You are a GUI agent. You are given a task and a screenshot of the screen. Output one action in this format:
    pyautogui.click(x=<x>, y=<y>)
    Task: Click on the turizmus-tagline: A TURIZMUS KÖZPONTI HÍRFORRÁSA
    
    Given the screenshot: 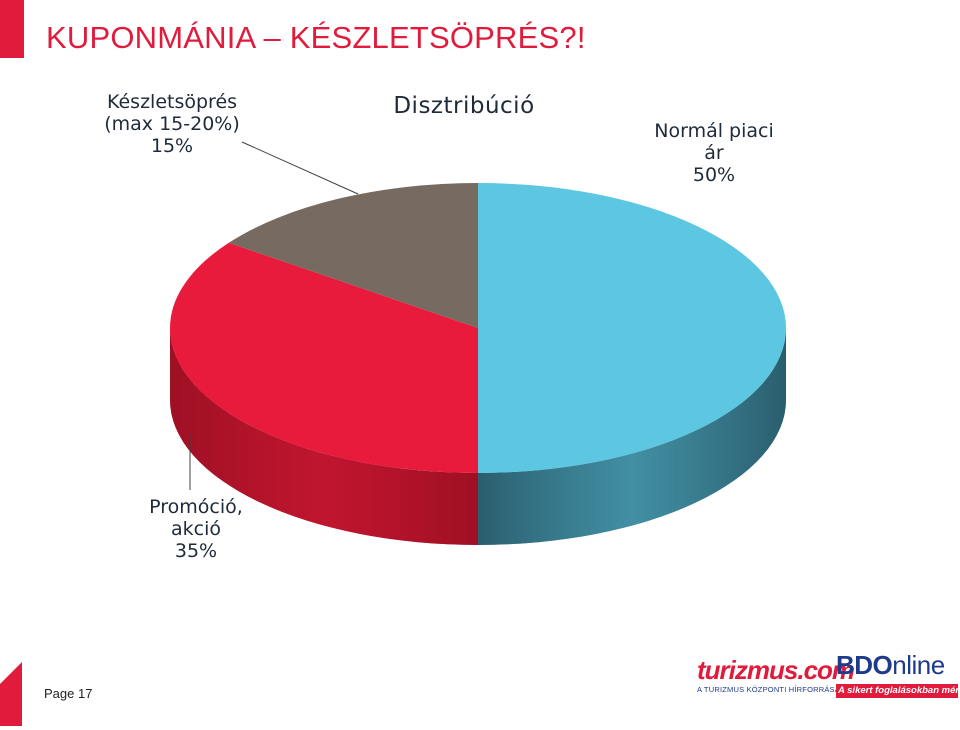 What is the action you would take?
    pyautogui.click(x=768, y=689)
    